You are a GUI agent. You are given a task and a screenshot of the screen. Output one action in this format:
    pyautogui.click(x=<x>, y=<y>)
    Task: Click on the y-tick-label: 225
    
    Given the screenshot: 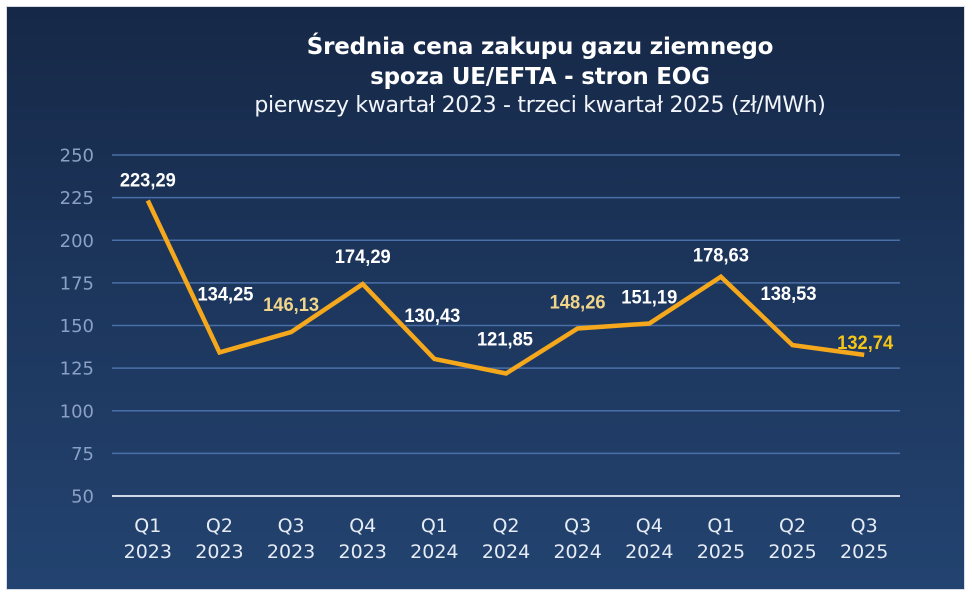 What is the action you would take?
    pyautogui.click(x=77, y=198)
    